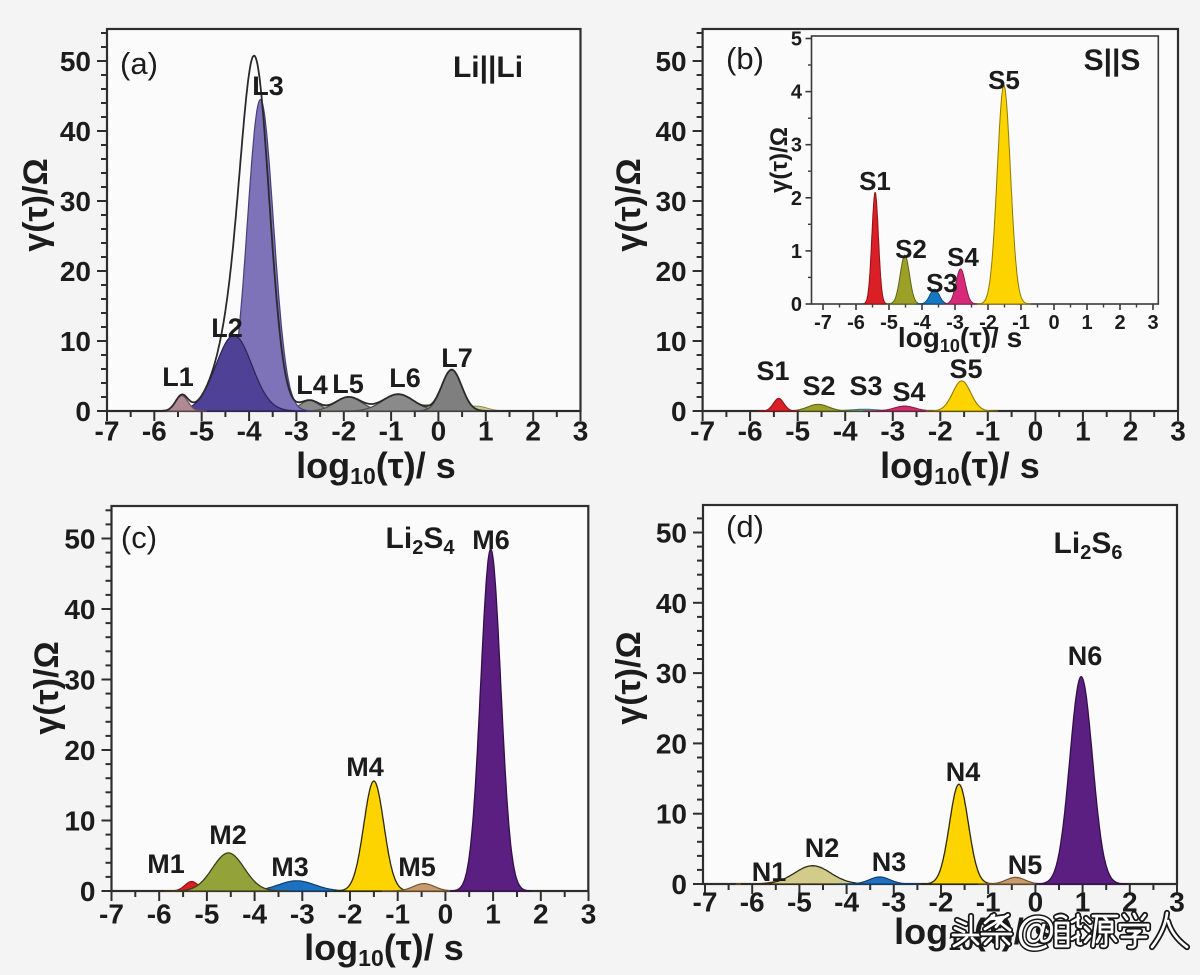 This screenshot has width=1200, height=975. Describe the element at coordinates (822, 848) in the screenshot. I see `svg-text: N2` at that location.